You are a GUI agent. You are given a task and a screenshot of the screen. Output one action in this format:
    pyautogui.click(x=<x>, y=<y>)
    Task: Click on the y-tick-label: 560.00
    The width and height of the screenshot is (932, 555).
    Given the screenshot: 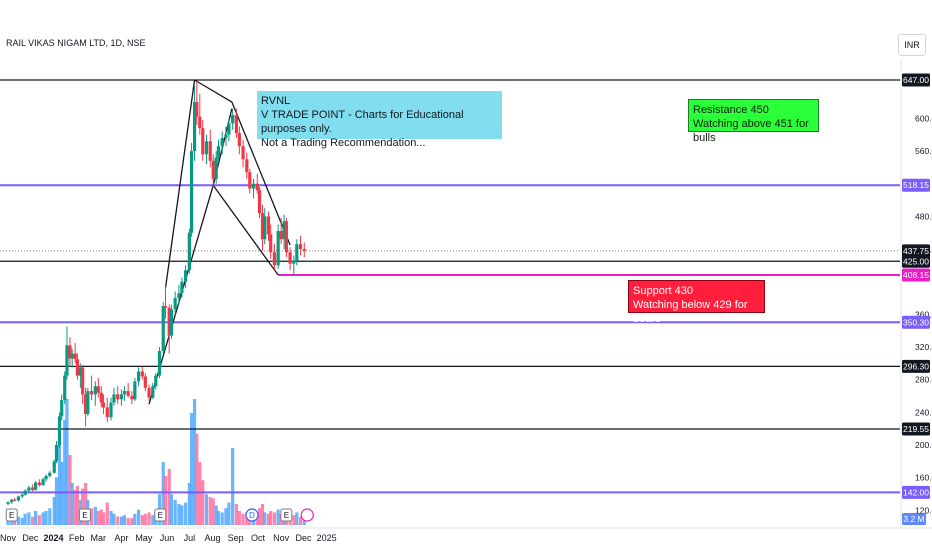 What is the action you would take?
    pyautogui.click(x=923, y=151)
    